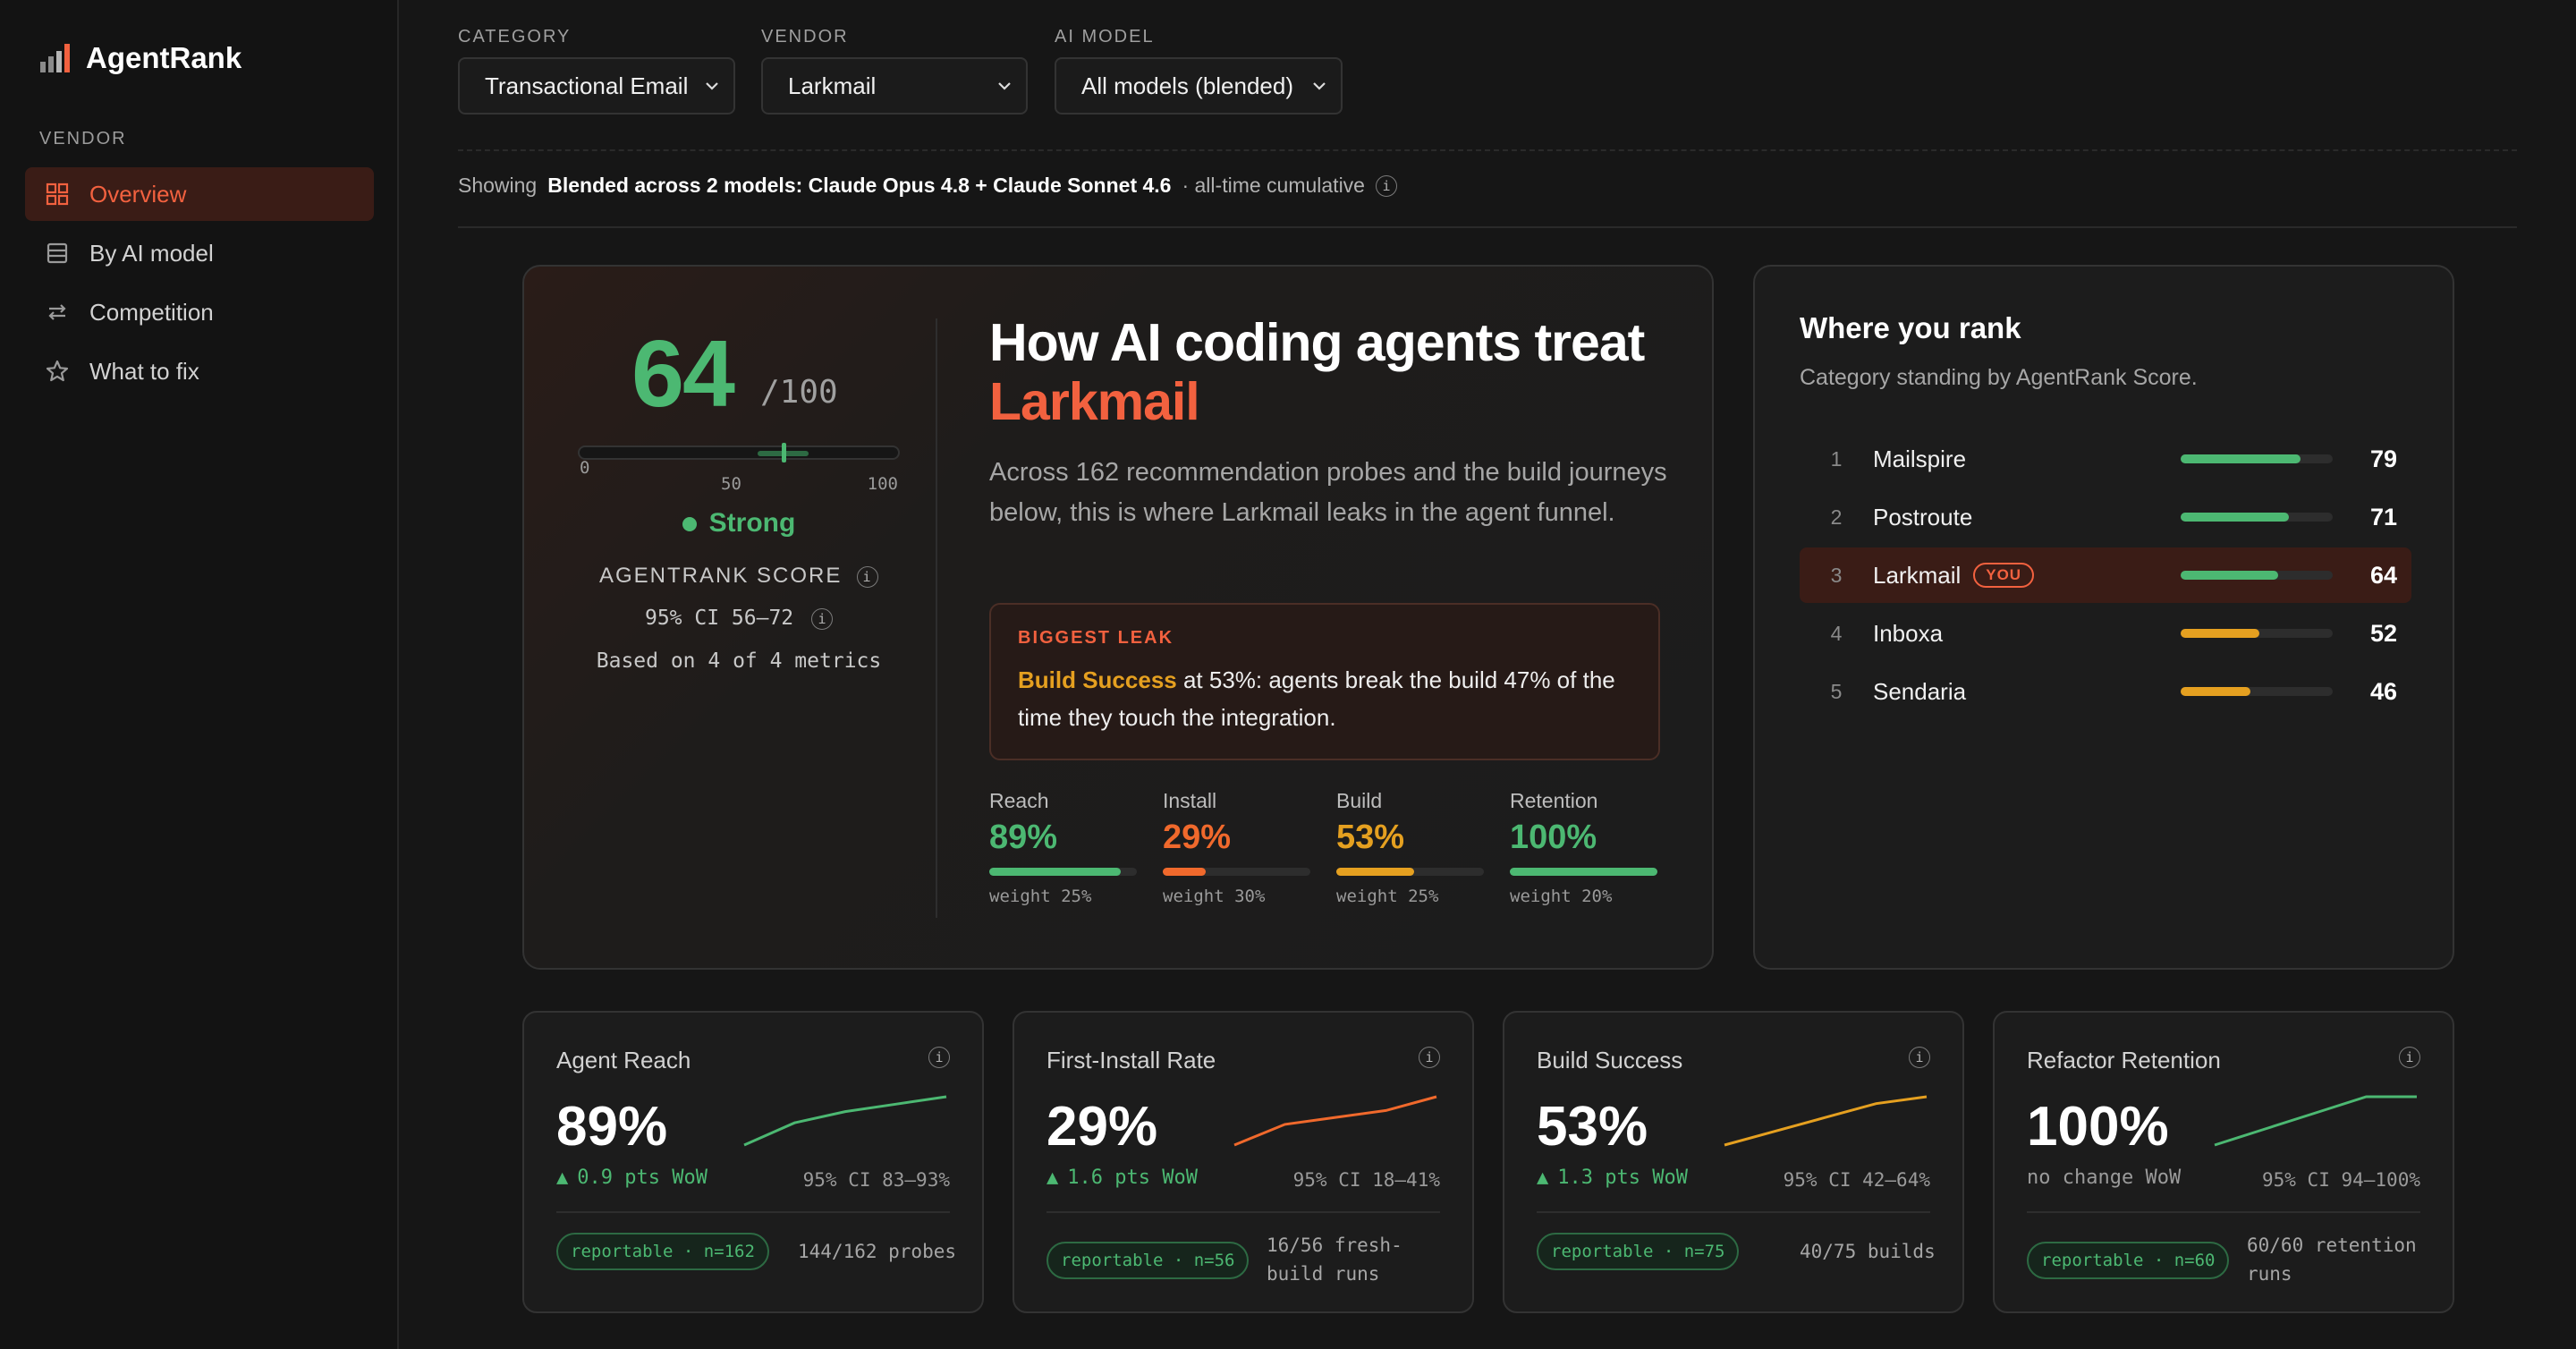 The image size is (2576, 1349). What do you see at coordinates (1323, 1274) in the screenshot?
I see `sample-line: build runs` at bounding box center [1323, 1274].